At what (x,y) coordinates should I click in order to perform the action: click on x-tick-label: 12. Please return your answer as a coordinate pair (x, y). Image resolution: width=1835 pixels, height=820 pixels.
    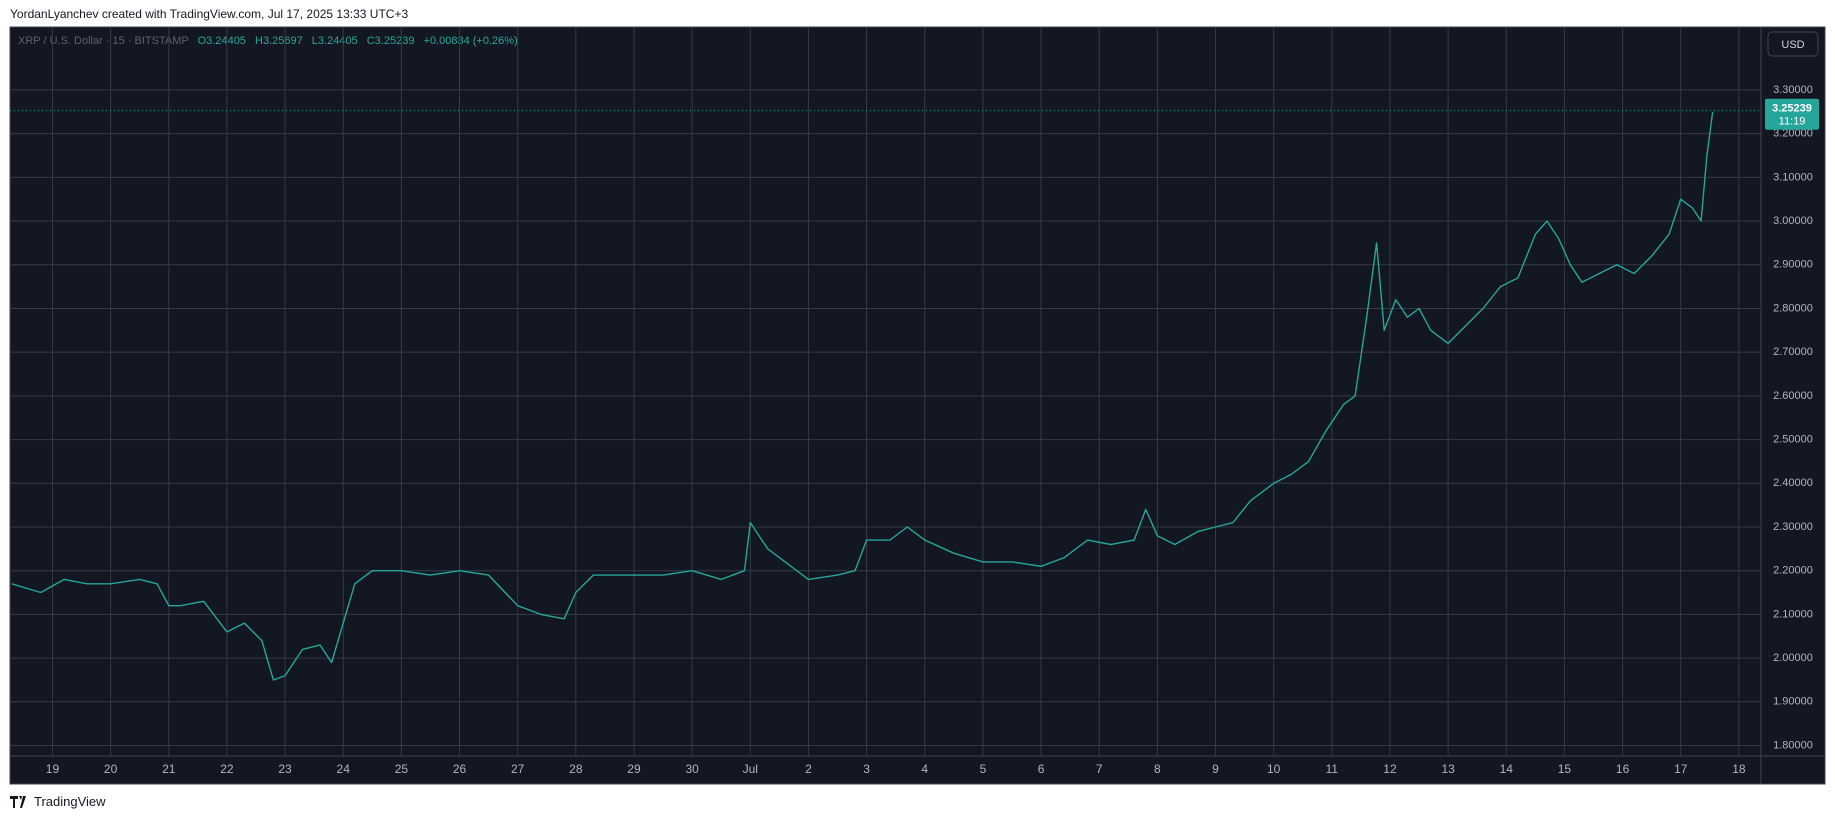
    Looking at the image, I should click on (1390, 769).